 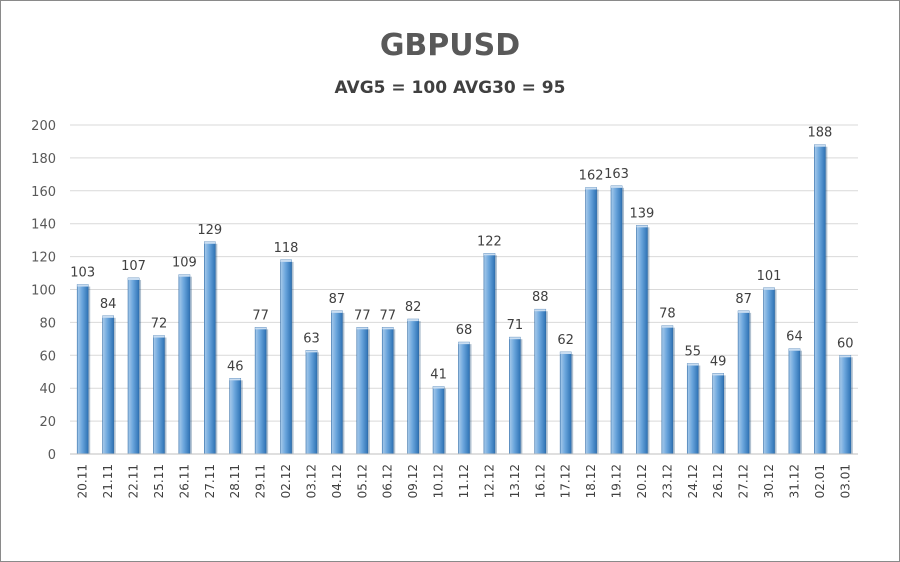 What do you see at coordinates (794, 481) in the screenshot?
I see `x-tick-label: 31.12` at bounding box center [794, 481].